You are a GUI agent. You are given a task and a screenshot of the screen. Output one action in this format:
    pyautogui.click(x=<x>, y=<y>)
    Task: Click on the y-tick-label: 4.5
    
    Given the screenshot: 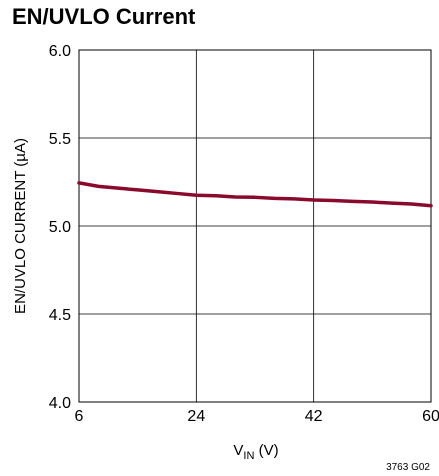 What is the action you would take?
    pyautogui.click(x=60, y=315)
    